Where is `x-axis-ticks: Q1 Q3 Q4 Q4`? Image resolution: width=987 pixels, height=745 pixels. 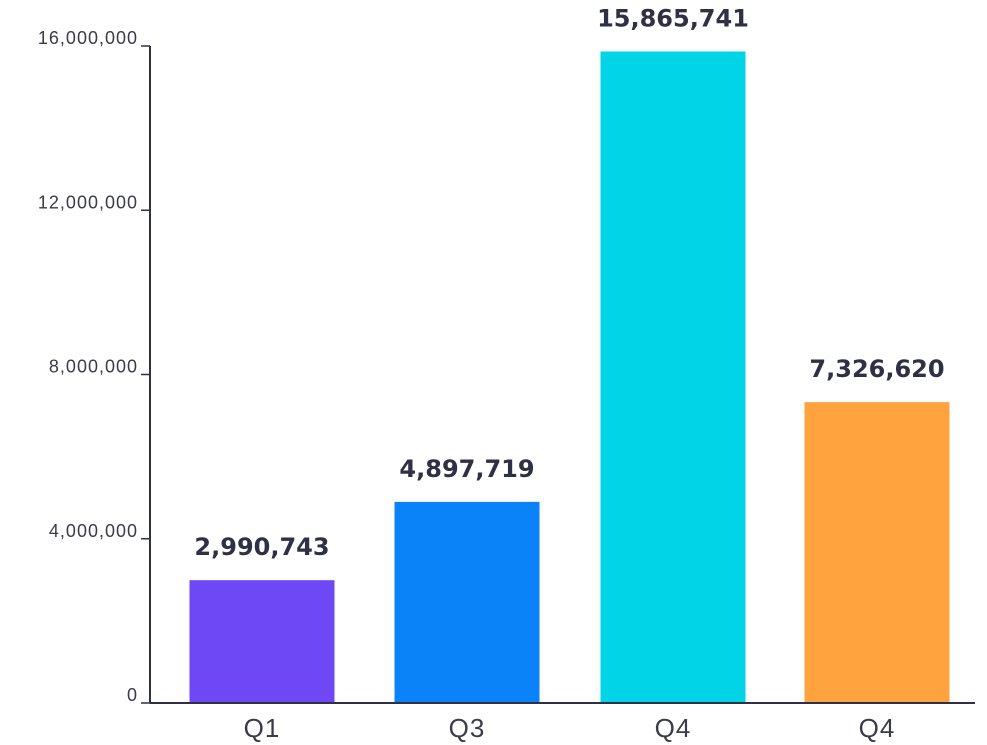
x-axis-ticks: Q1 Q3 Q4 Q4 is located at coordinates (570, 728).